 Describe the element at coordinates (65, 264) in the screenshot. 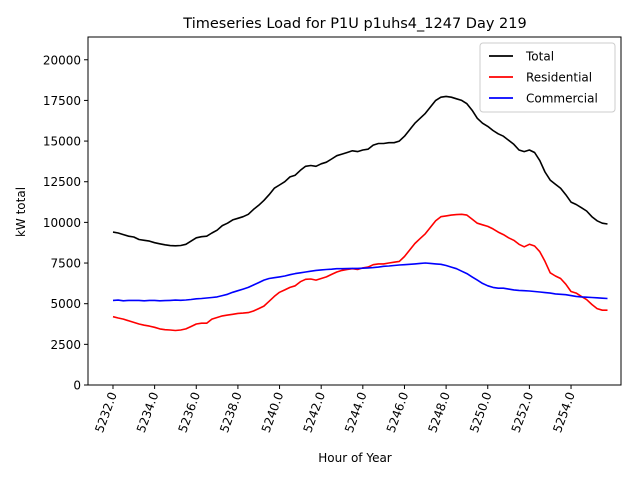

I see `y-tick-label: 7500` at that location.